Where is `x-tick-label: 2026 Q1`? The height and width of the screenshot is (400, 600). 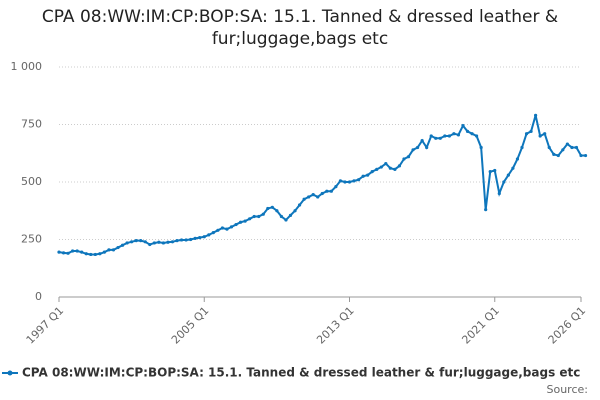 x-tick-label: 2026 Q1 is located at coordinates (567, 325).